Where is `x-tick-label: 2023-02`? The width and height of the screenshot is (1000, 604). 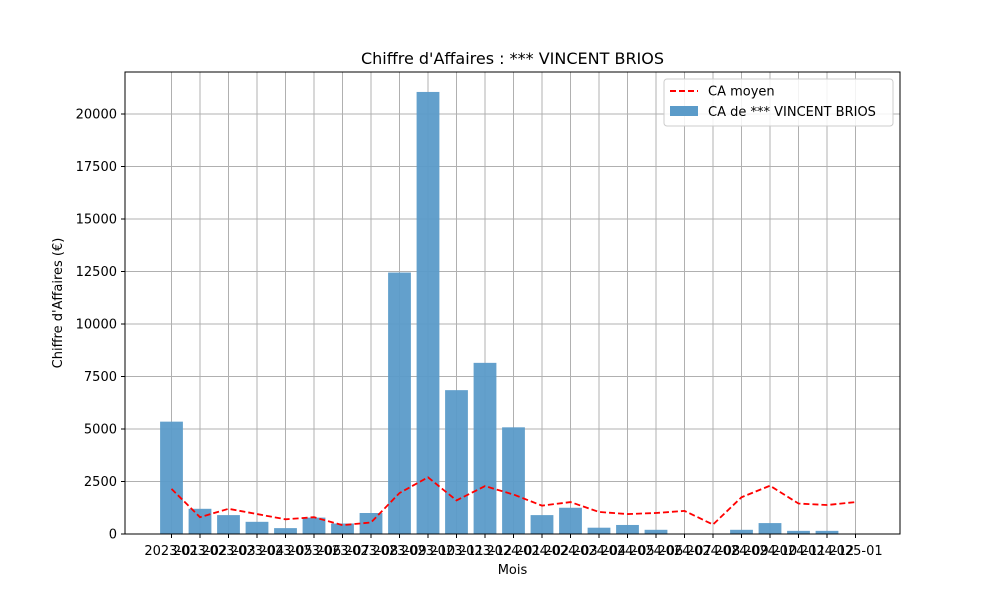 x-tick-label: 2023-02 is located at coordinates (200, 551).